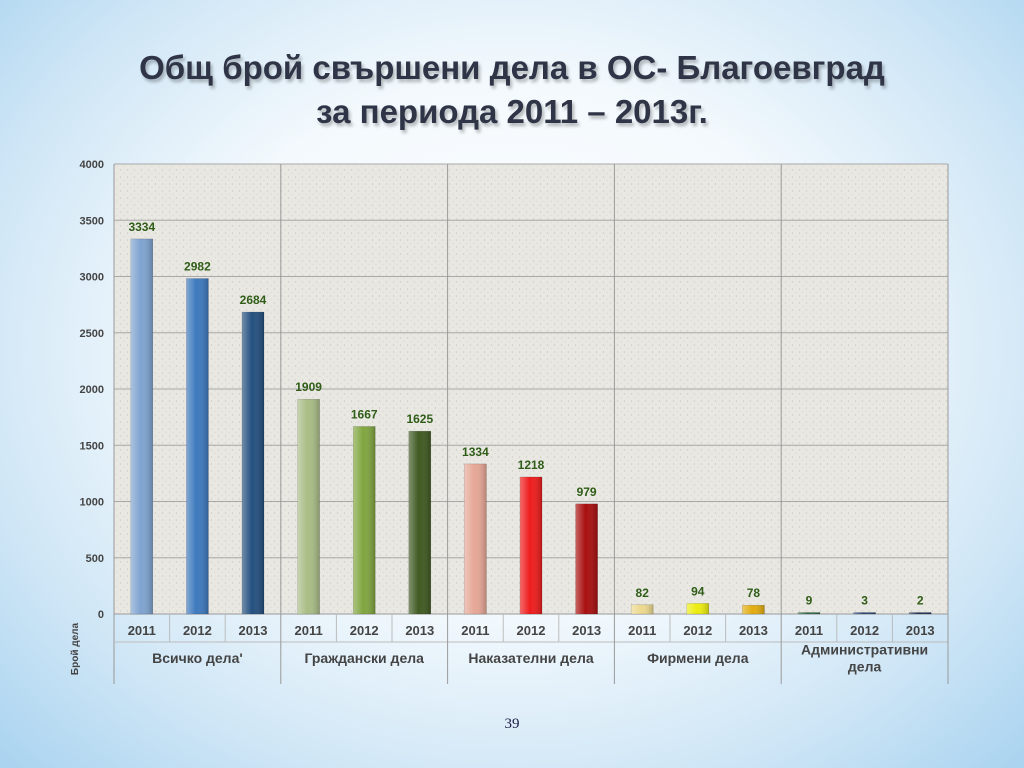 The height and width of the screenshot is (768, 1024). Describe the element at coordinates (92, 503) in the screenshot. I see `y-tick-label: 1000` at that location.